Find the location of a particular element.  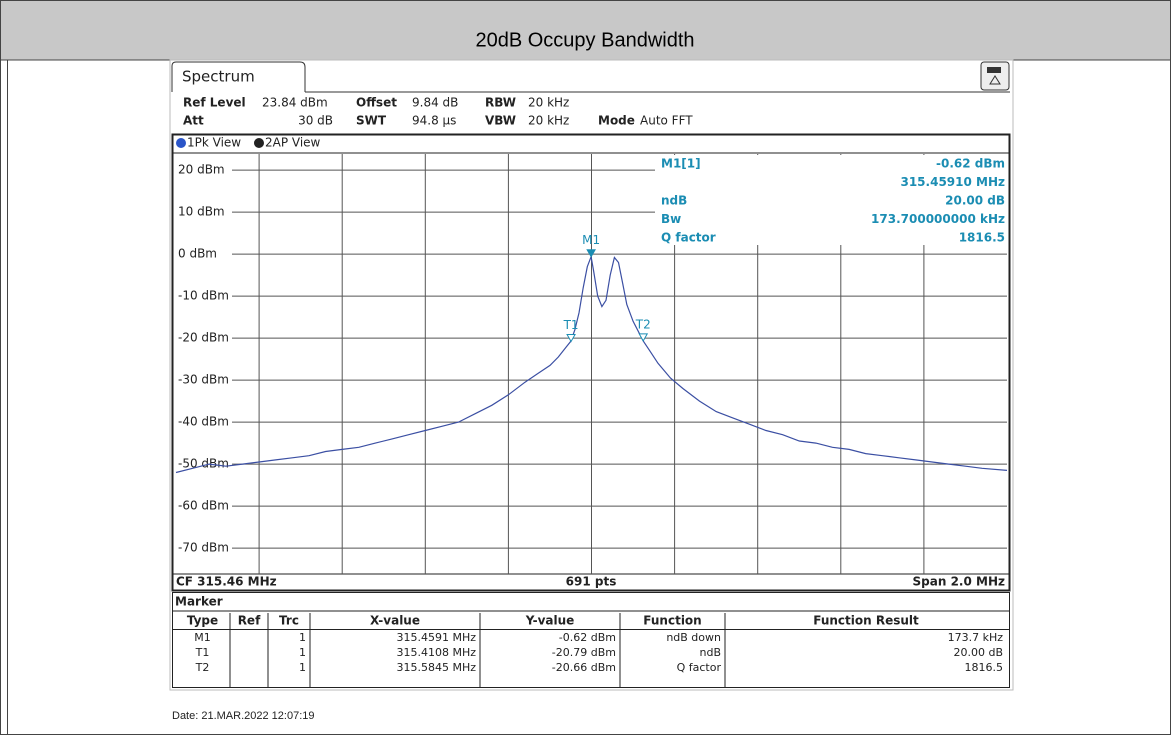

table-cell: 315.4591 MHz is located at coordinates (436, 637).